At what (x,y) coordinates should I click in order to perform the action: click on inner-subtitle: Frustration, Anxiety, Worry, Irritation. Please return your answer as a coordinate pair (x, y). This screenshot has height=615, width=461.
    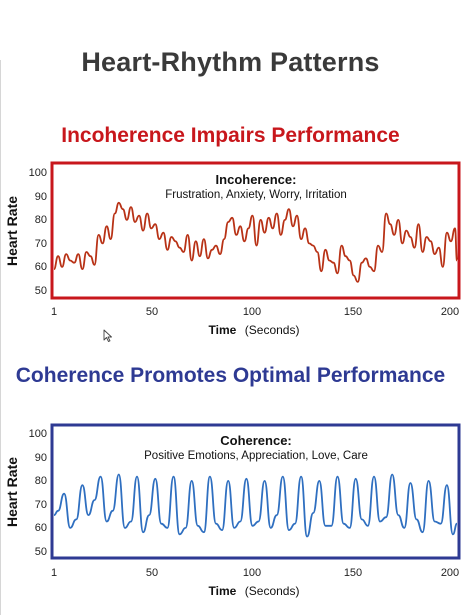
    Looking at the image, I should click on (256, 195).